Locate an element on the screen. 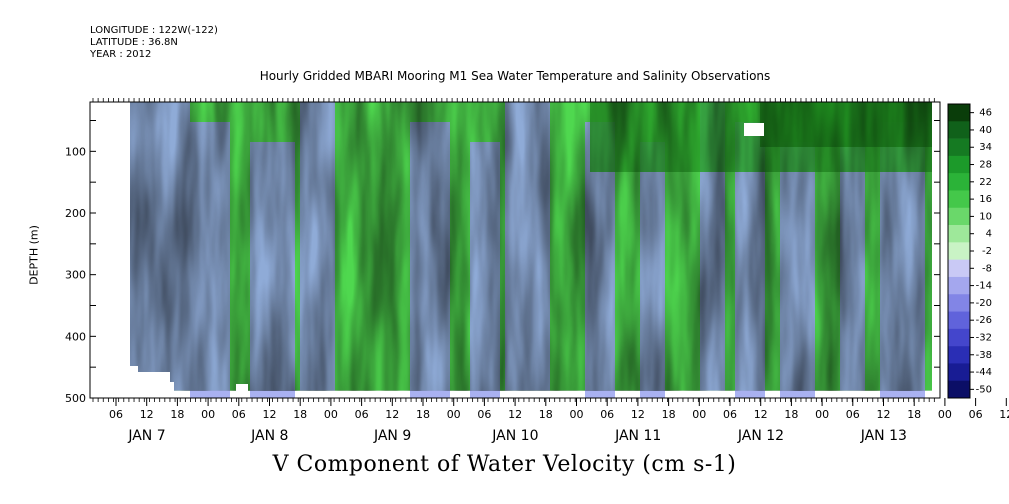 The height and width of the screenshot is (504, 1009). y-tick-label: 100 is located at coordinates (75, 151).